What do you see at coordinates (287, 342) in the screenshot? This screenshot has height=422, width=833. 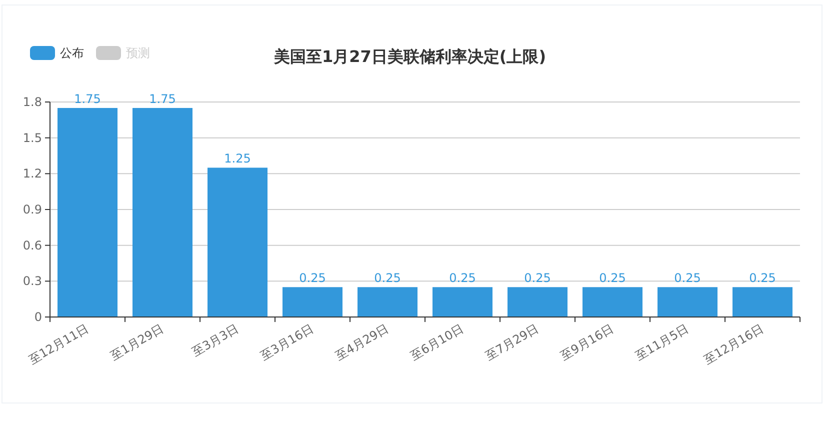 I see `x-tick-label: 至3月16日` at bounding box center [287, 342].